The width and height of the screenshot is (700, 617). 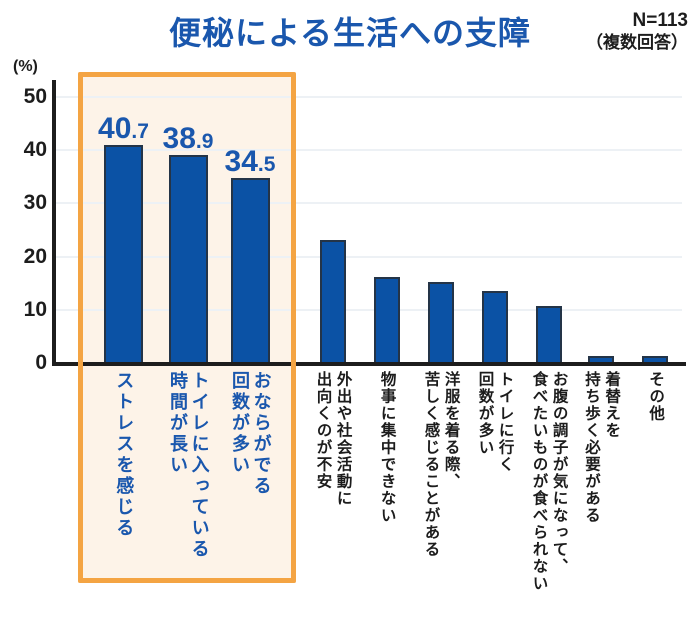 What do you see at coordinates (637, 31) in the screenshot?
I see `sample-size-block: N=113 （複数回答）` at bounding box center [637, 31].